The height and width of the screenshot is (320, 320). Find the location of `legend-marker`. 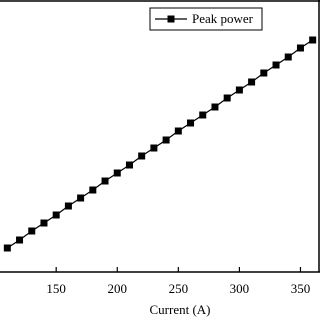

legend-marker is located at coordinates (171, 19).